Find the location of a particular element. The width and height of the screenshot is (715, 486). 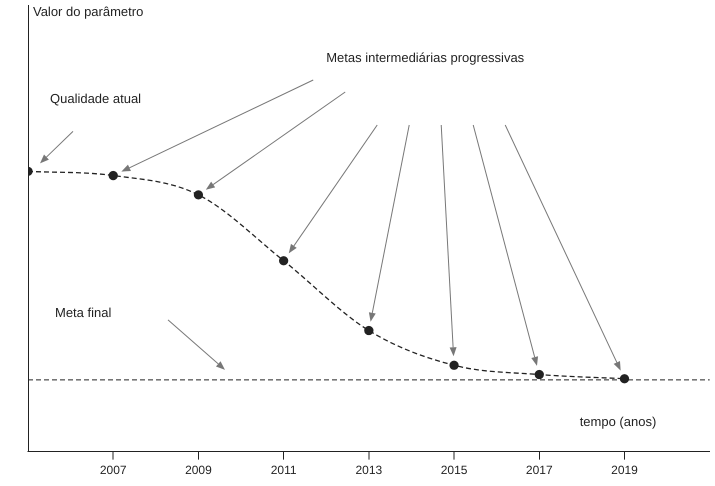

x-tick-label: 2015 is located at coordinates (454, 470).